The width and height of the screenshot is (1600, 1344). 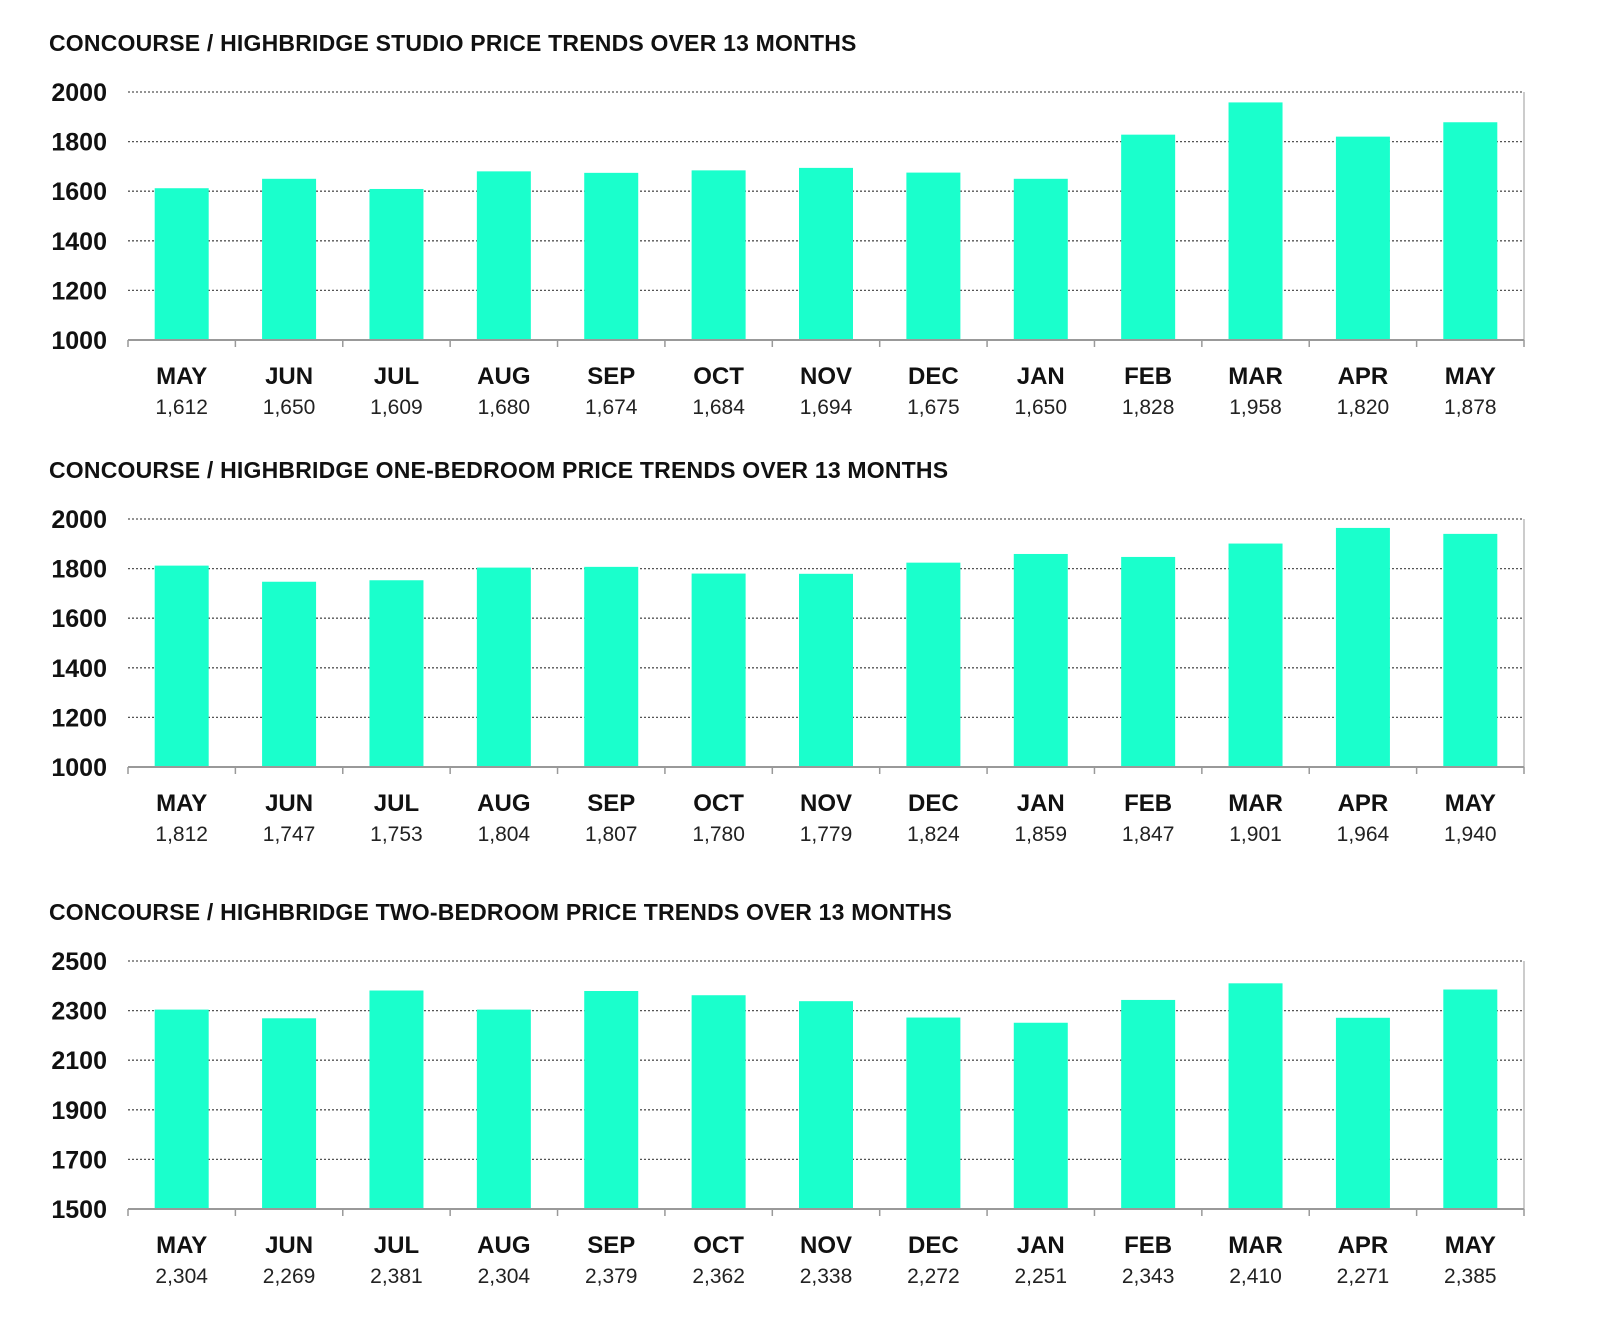 What do you see at coordinates (181, 407) in the screenshot?
I see `bar-value-label: 1,612` at bounding box center [181, 407].